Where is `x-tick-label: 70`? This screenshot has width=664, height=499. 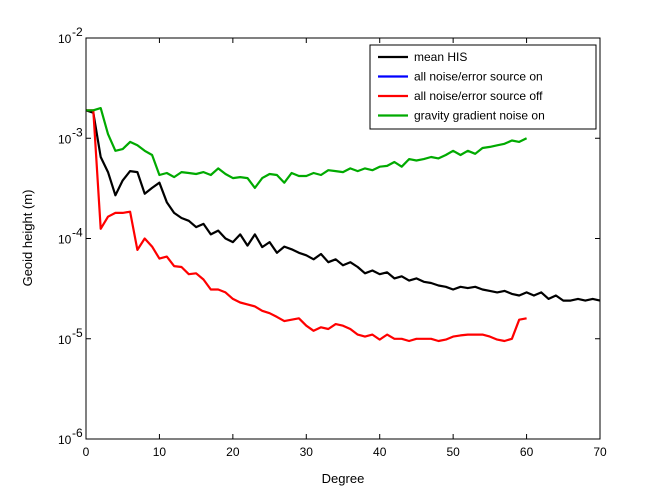 x-tick-label: 70 is located at coordinates (600, 452).